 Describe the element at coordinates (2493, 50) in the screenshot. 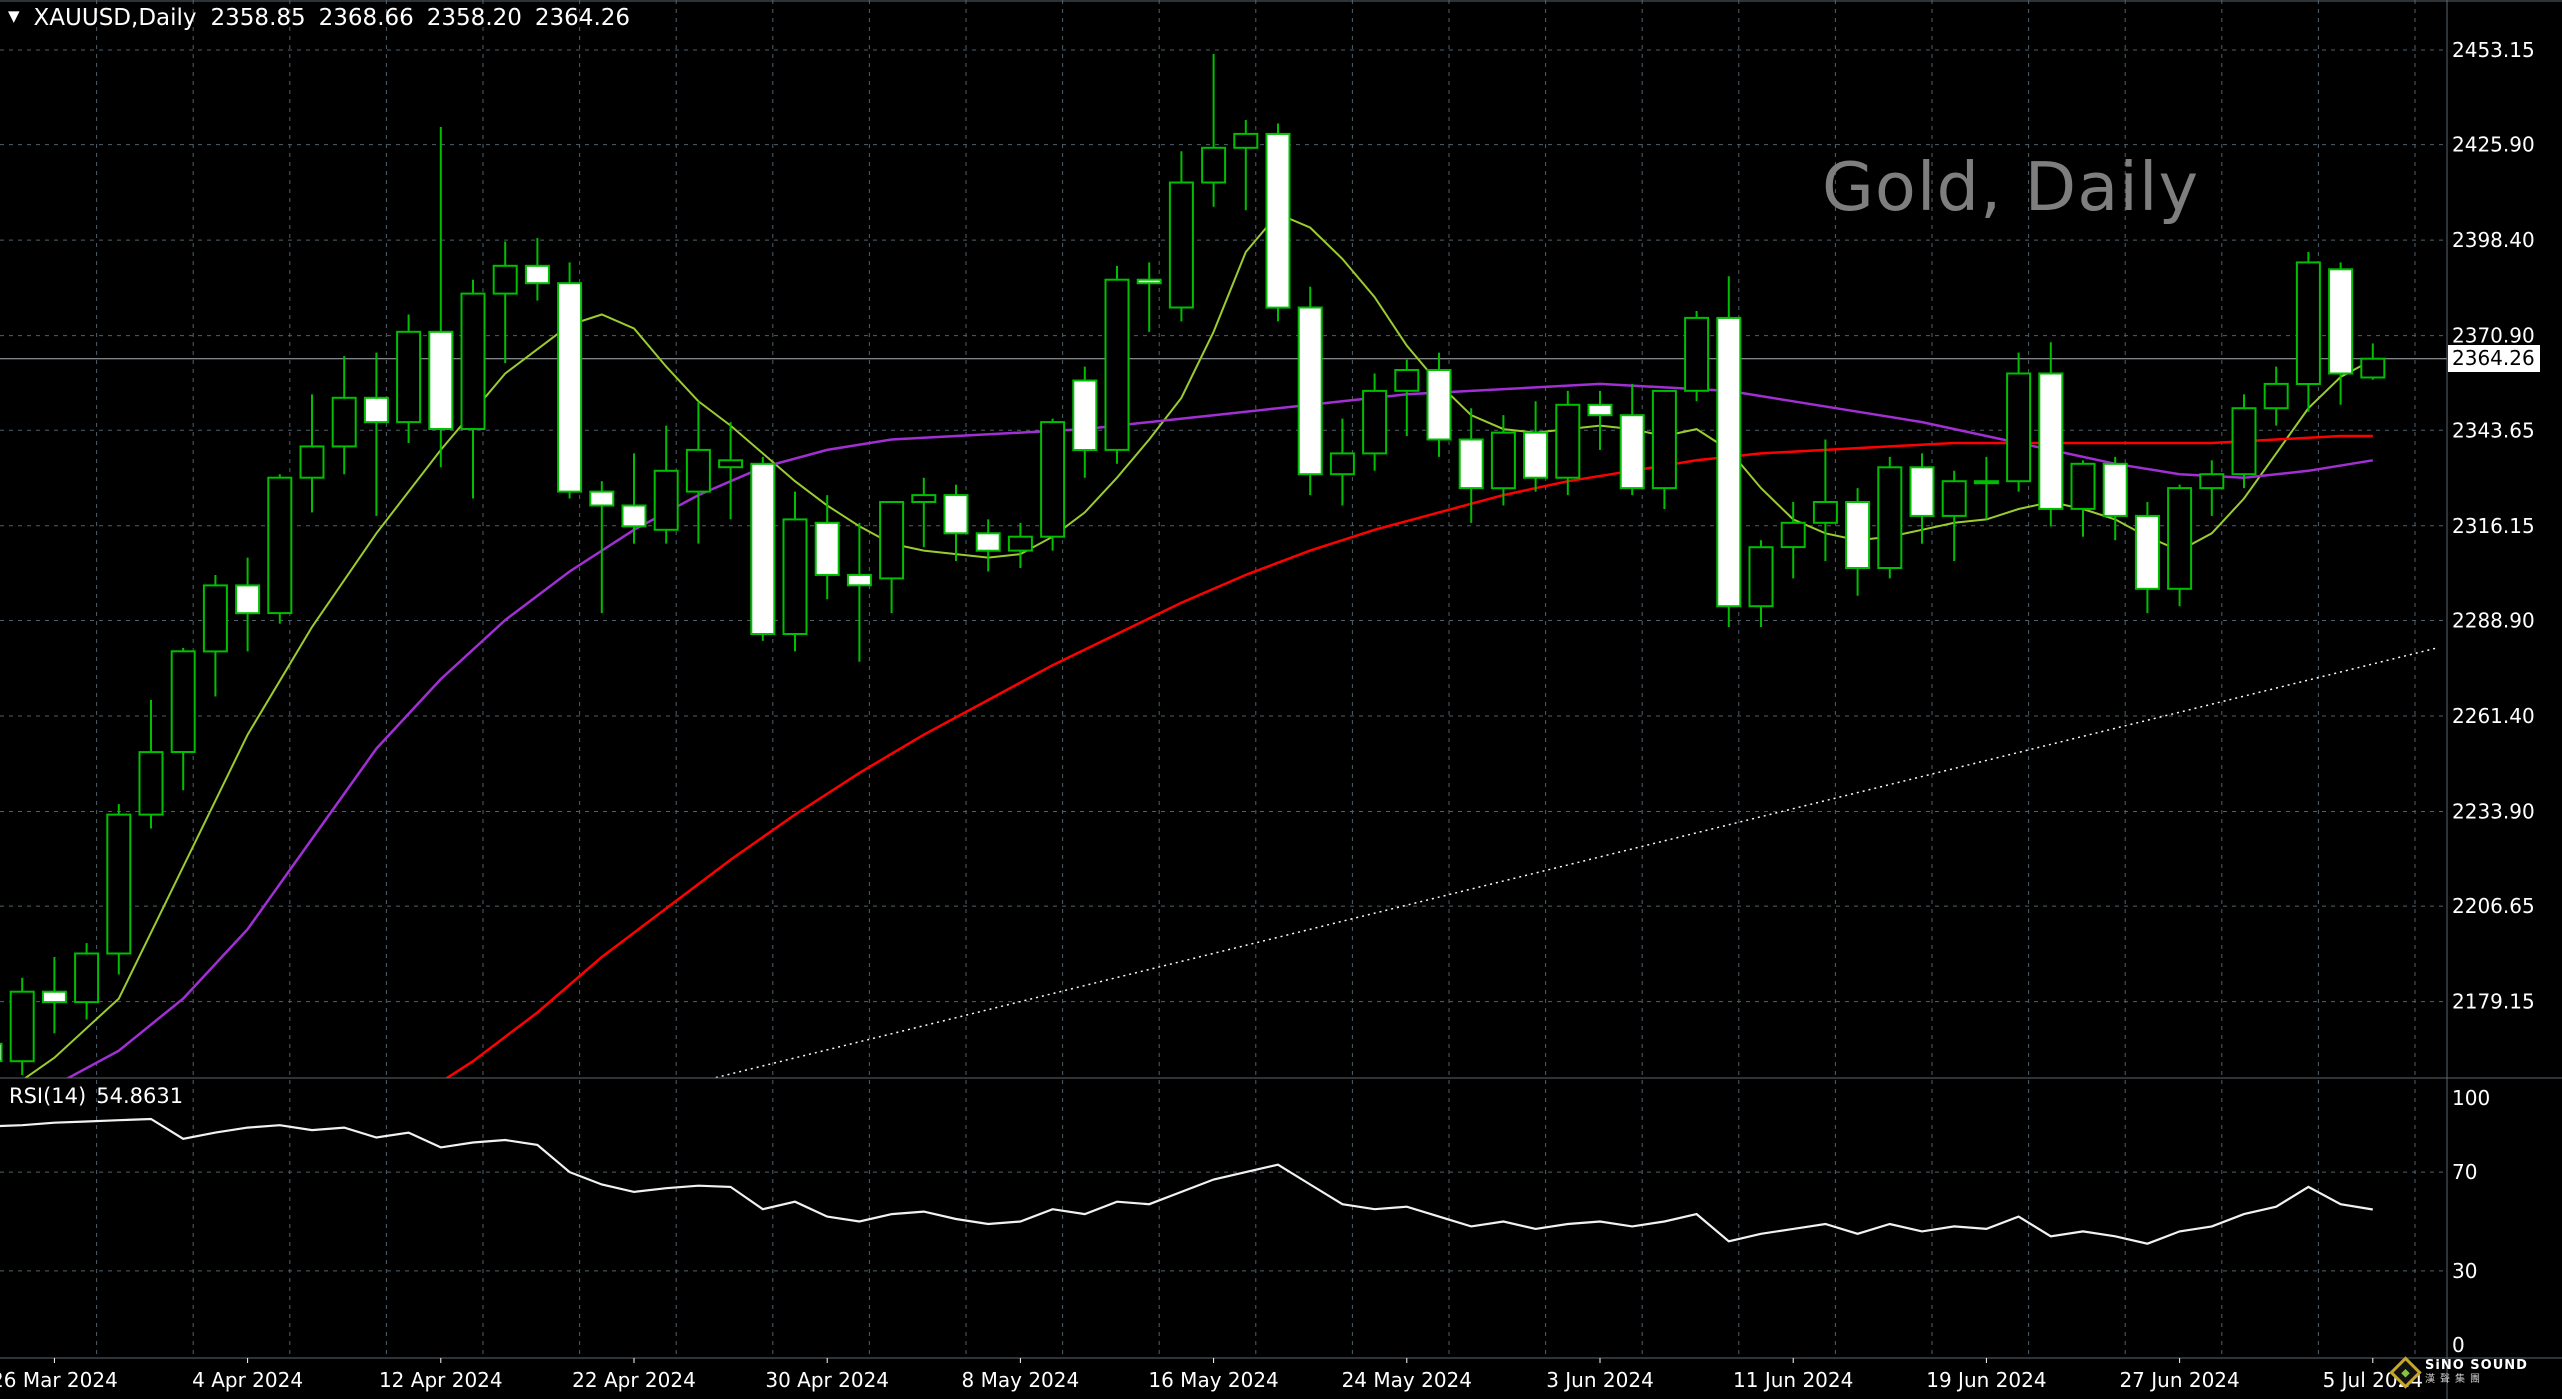

I see `price-tick-label: 2453.15` at that location.